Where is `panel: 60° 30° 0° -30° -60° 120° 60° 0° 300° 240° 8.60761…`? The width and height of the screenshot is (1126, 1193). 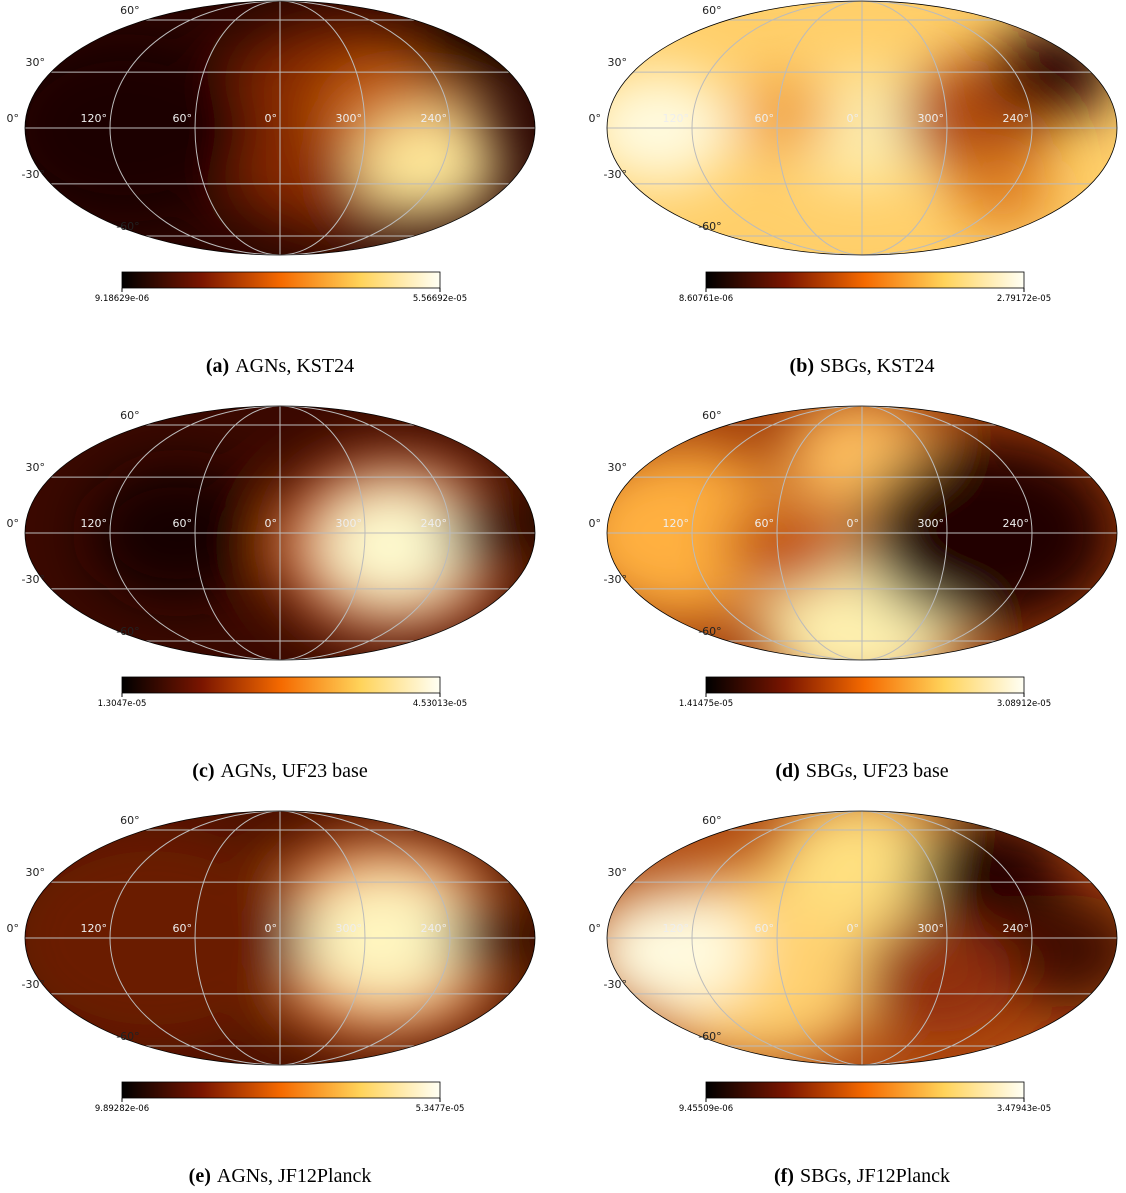
panel: 60° 30° 0° -30° -60° 120° 60° 0° 300° 240° 8.60761… is located at coordinates (853, 188).